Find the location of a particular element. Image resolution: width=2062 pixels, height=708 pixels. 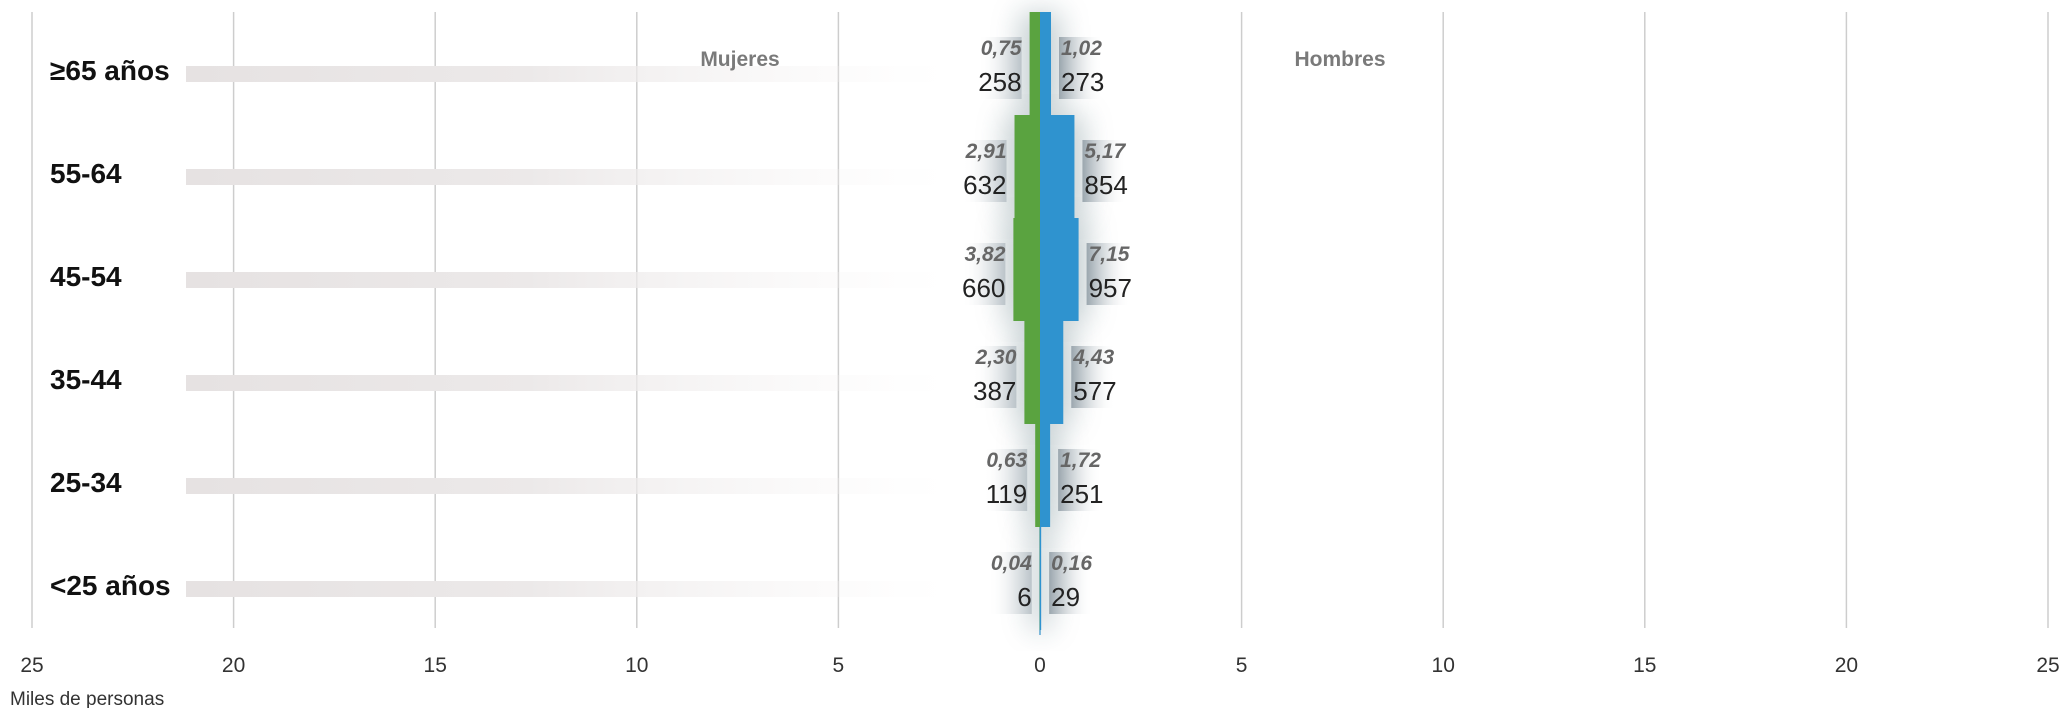

value-label-mujeres: 387 is located at coordinates (994, 391).